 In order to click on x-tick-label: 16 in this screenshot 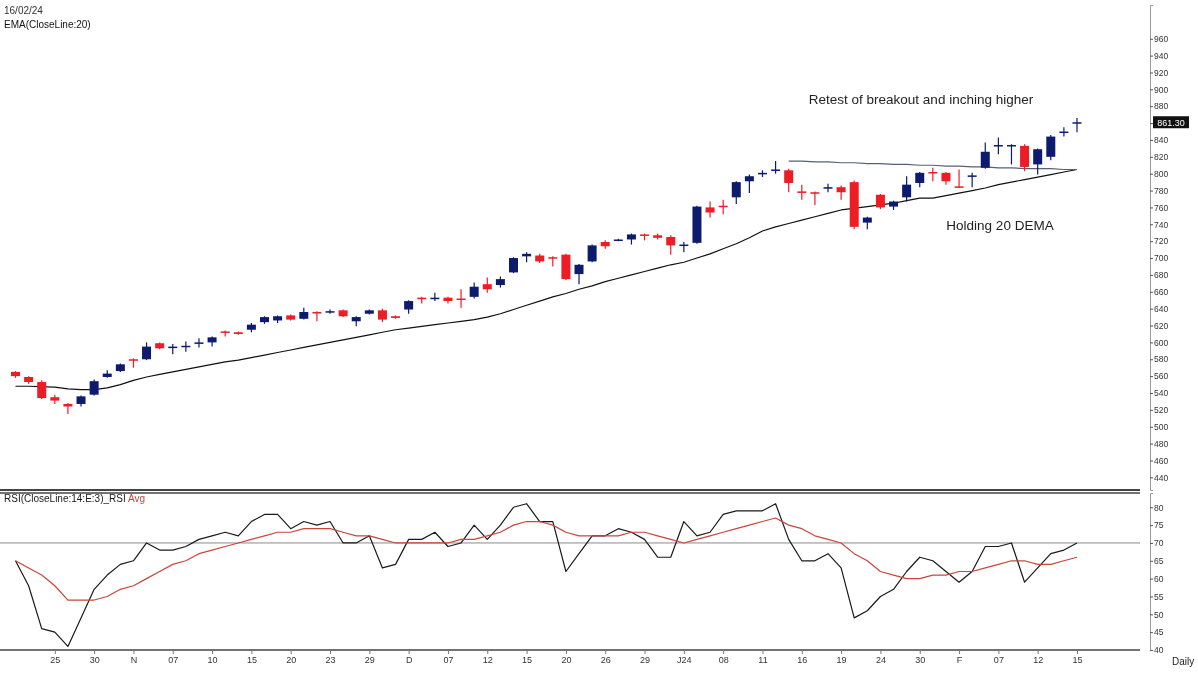, I will do `click(802, 660)`.